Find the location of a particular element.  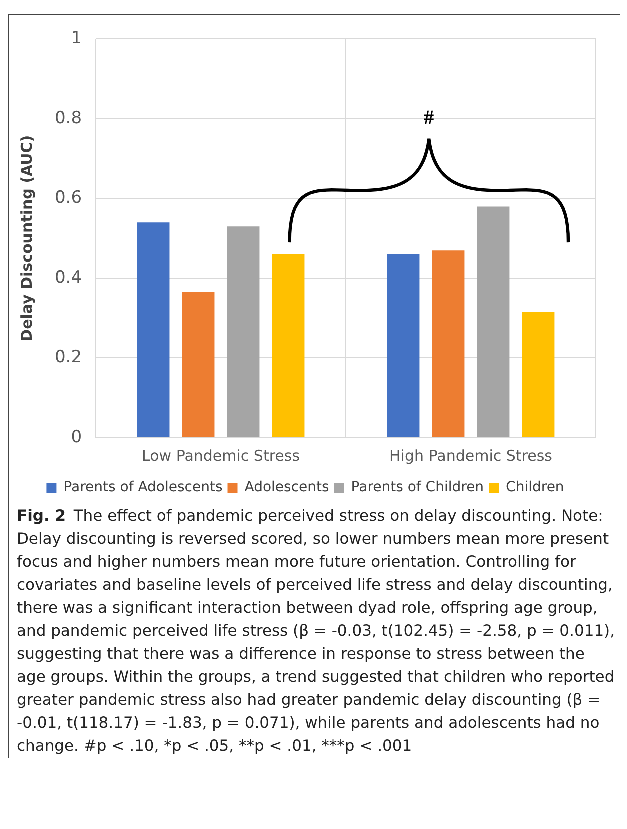

y-tick-label: 0.4 is located at coordinates (68, 278).